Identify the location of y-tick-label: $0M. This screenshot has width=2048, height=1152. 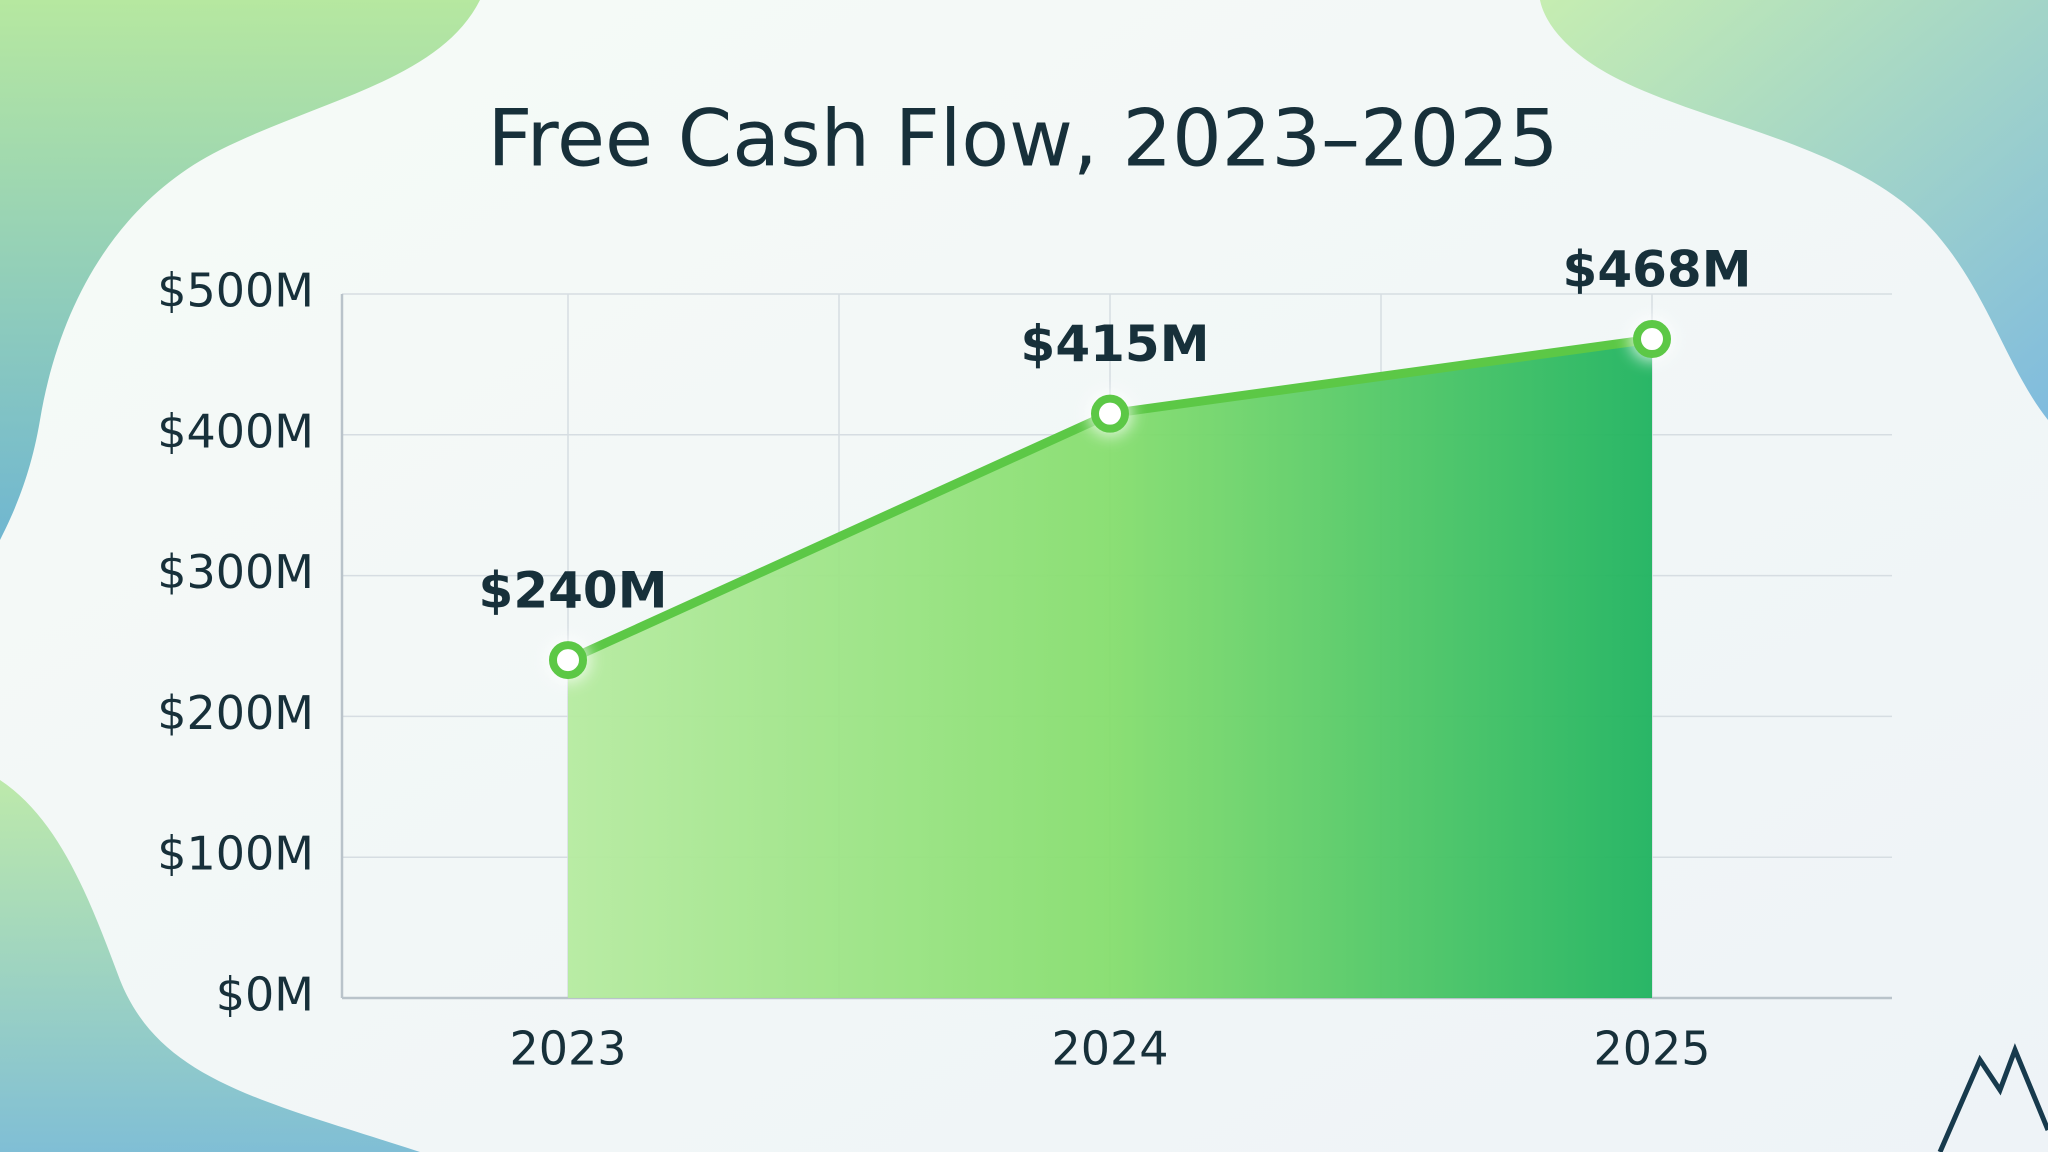
(265, 995).